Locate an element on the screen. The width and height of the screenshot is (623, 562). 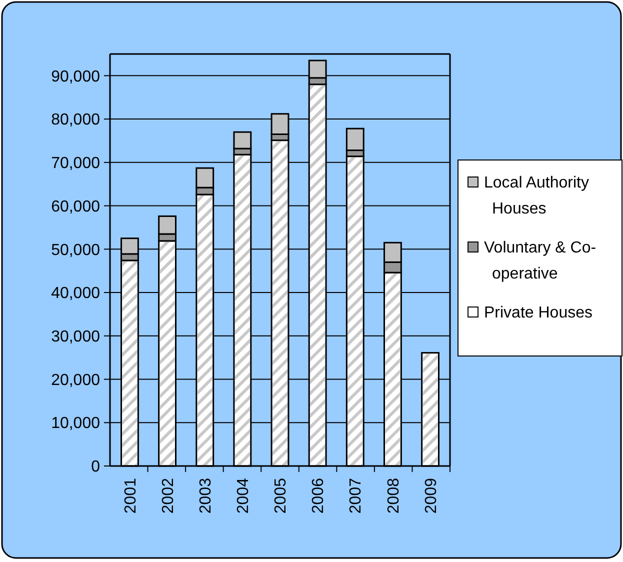
legend-label: Voluntary & Co-operative is located at coordinates (540, 261).